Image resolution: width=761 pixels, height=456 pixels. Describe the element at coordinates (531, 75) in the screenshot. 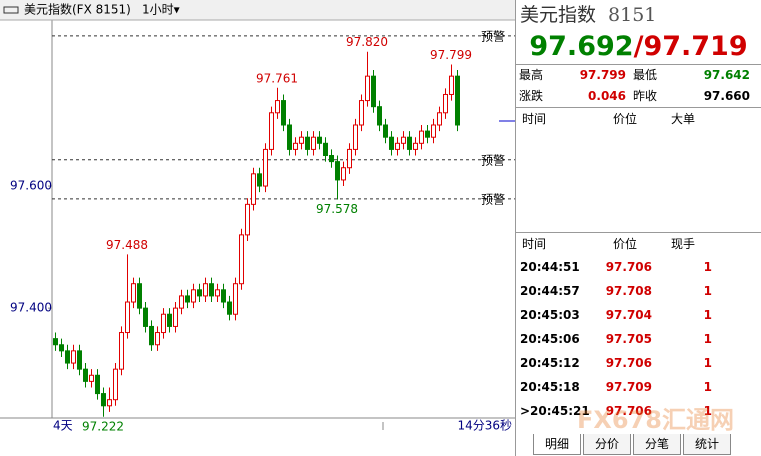

I see `stat-label: 最高` at that location.